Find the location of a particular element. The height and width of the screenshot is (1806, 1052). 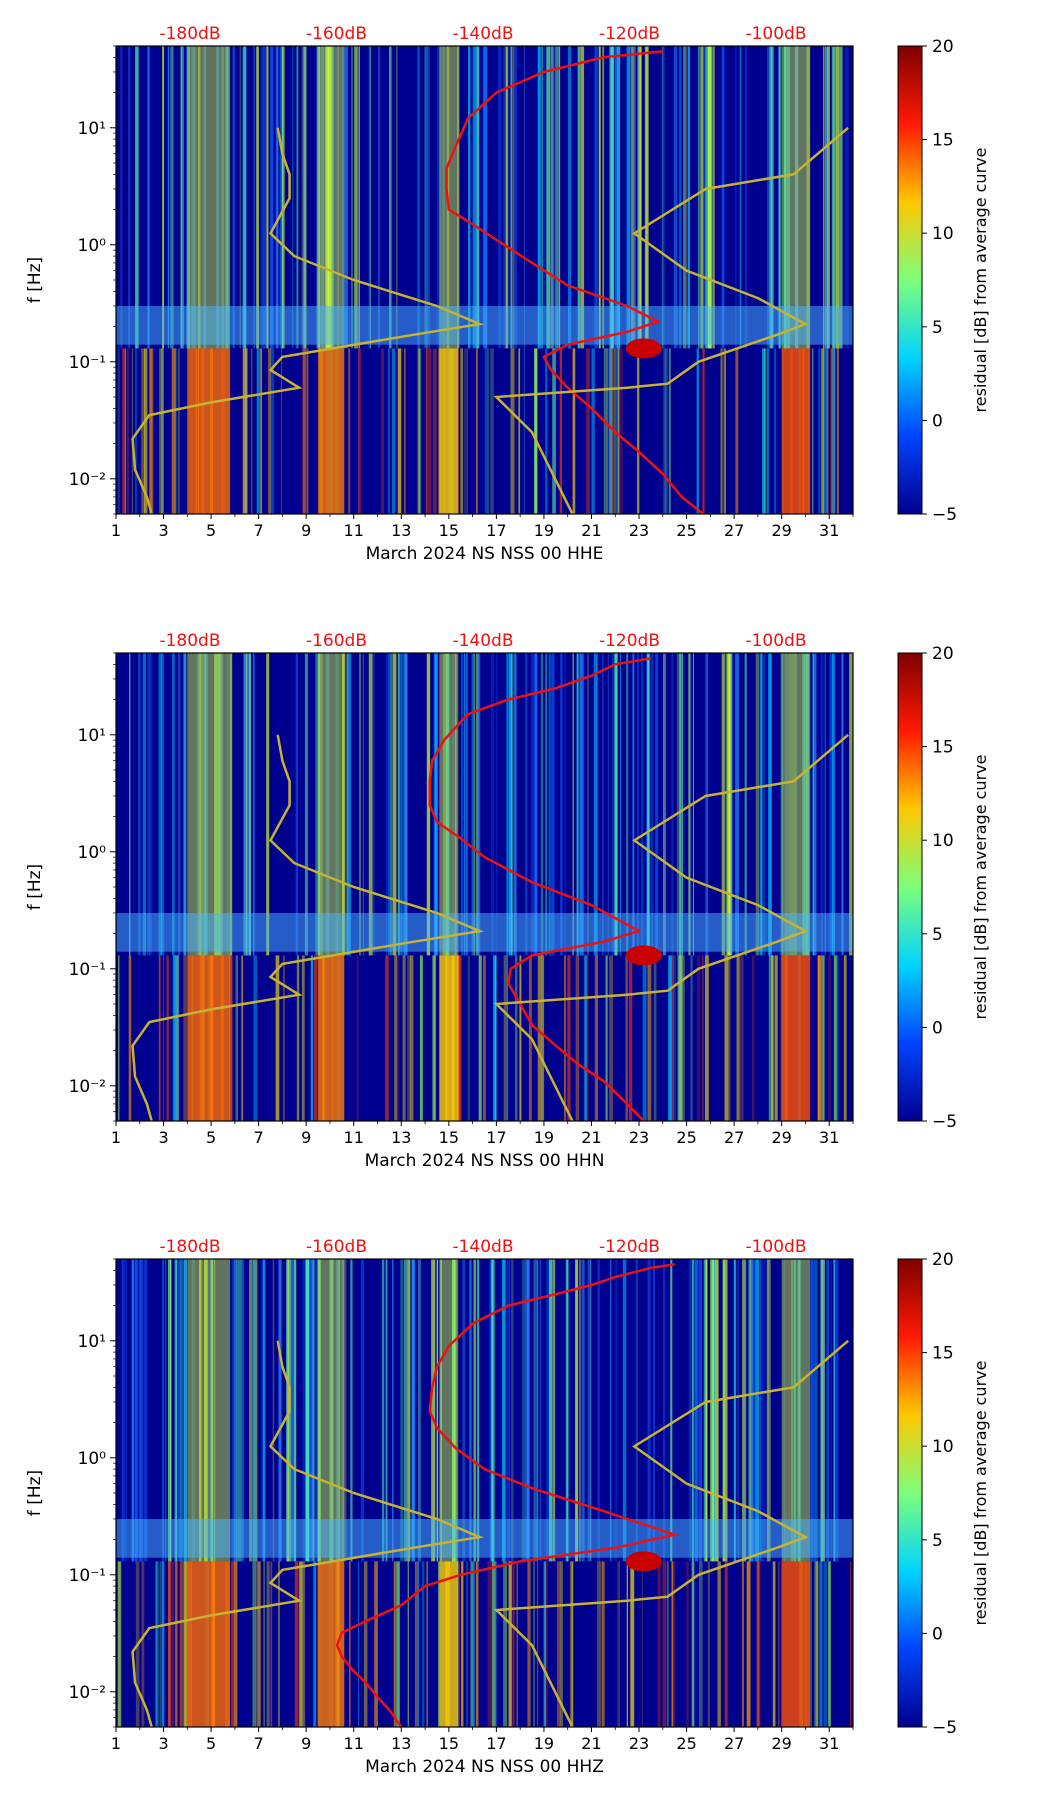

x-axis-label: March 2024 NS NSS 00 HHZ is located at coordinates (484, 1767).